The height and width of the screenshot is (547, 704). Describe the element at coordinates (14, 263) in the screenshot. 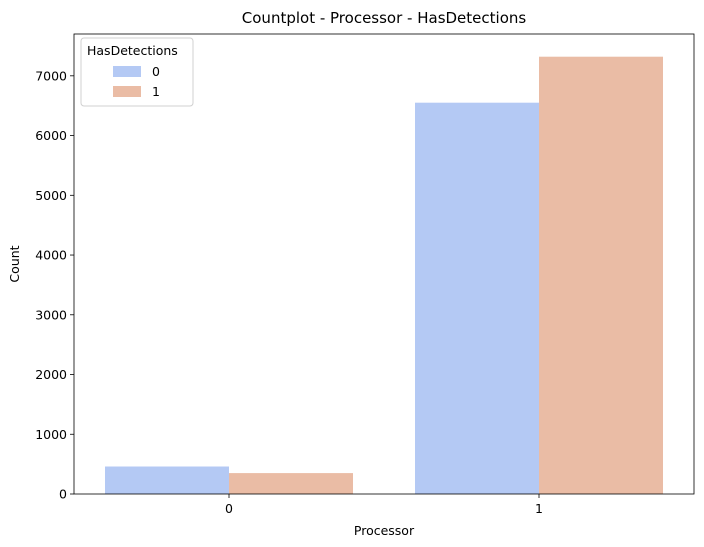

I see `y-axis-label: Count` at that location.